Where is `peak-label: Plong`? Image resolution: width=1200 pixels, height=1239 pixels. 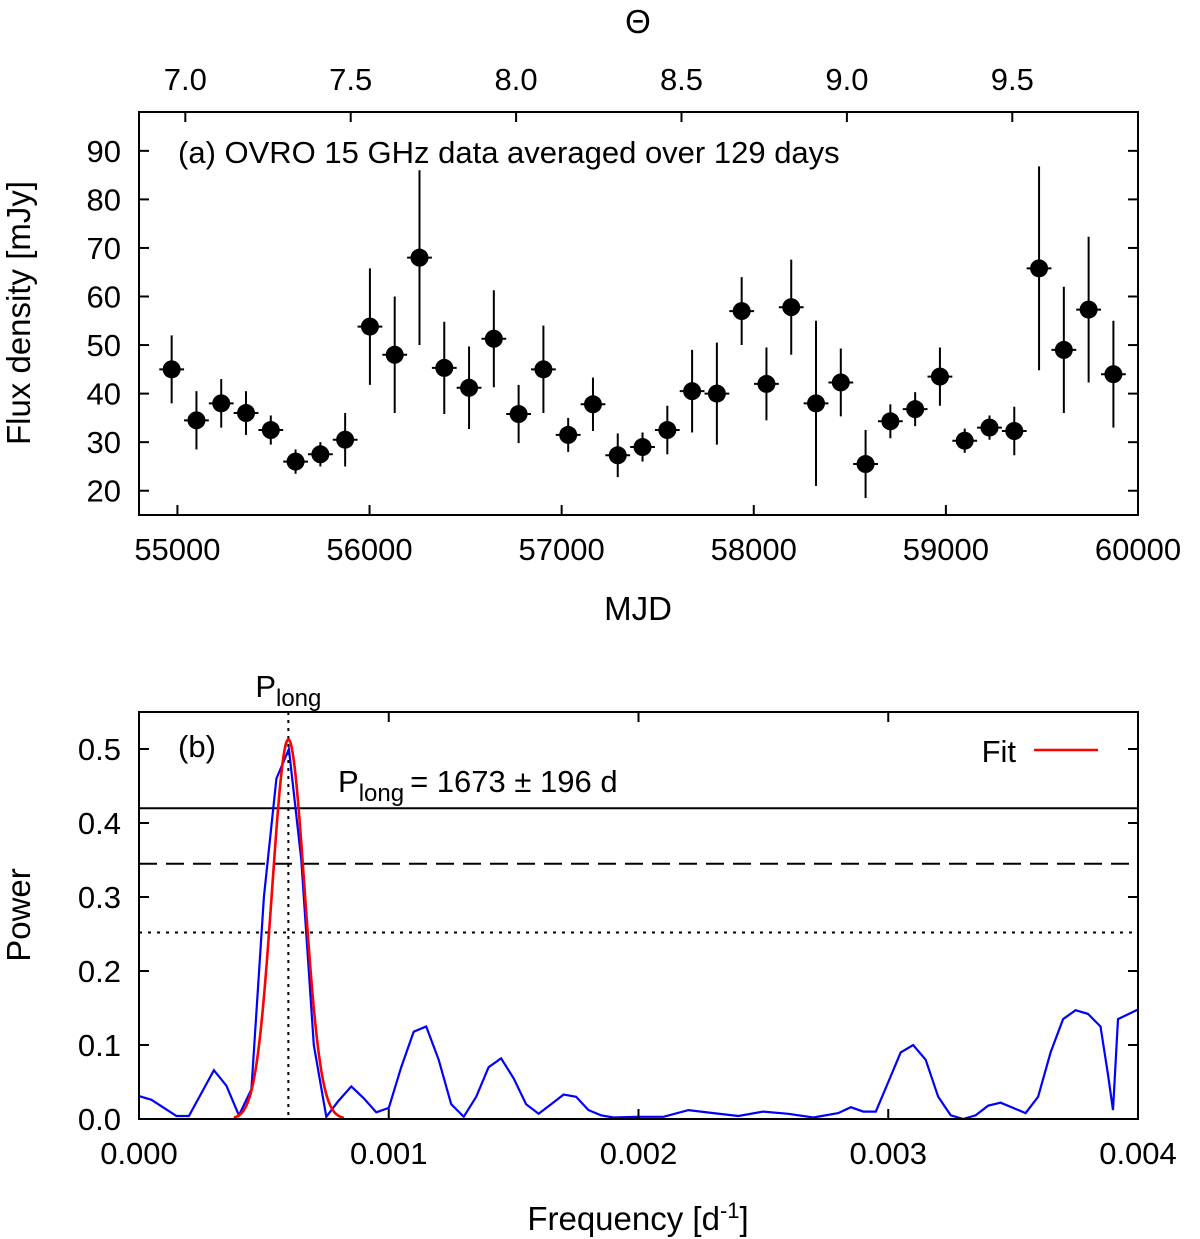 peak-label: Plong is located at coordinates (288, 690).